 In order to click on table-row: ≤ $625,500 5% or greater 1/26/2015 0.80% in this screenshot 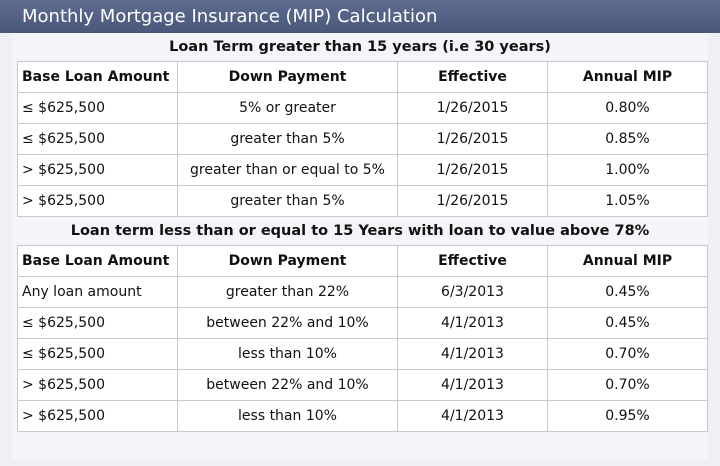, I will do `click(362, 108)`.